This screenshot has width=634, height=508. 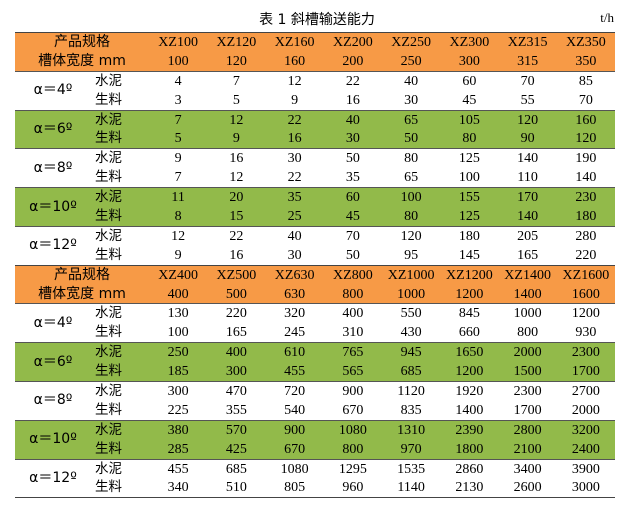 I want to click on capacity-value: 720, so click(x=294, y=391).